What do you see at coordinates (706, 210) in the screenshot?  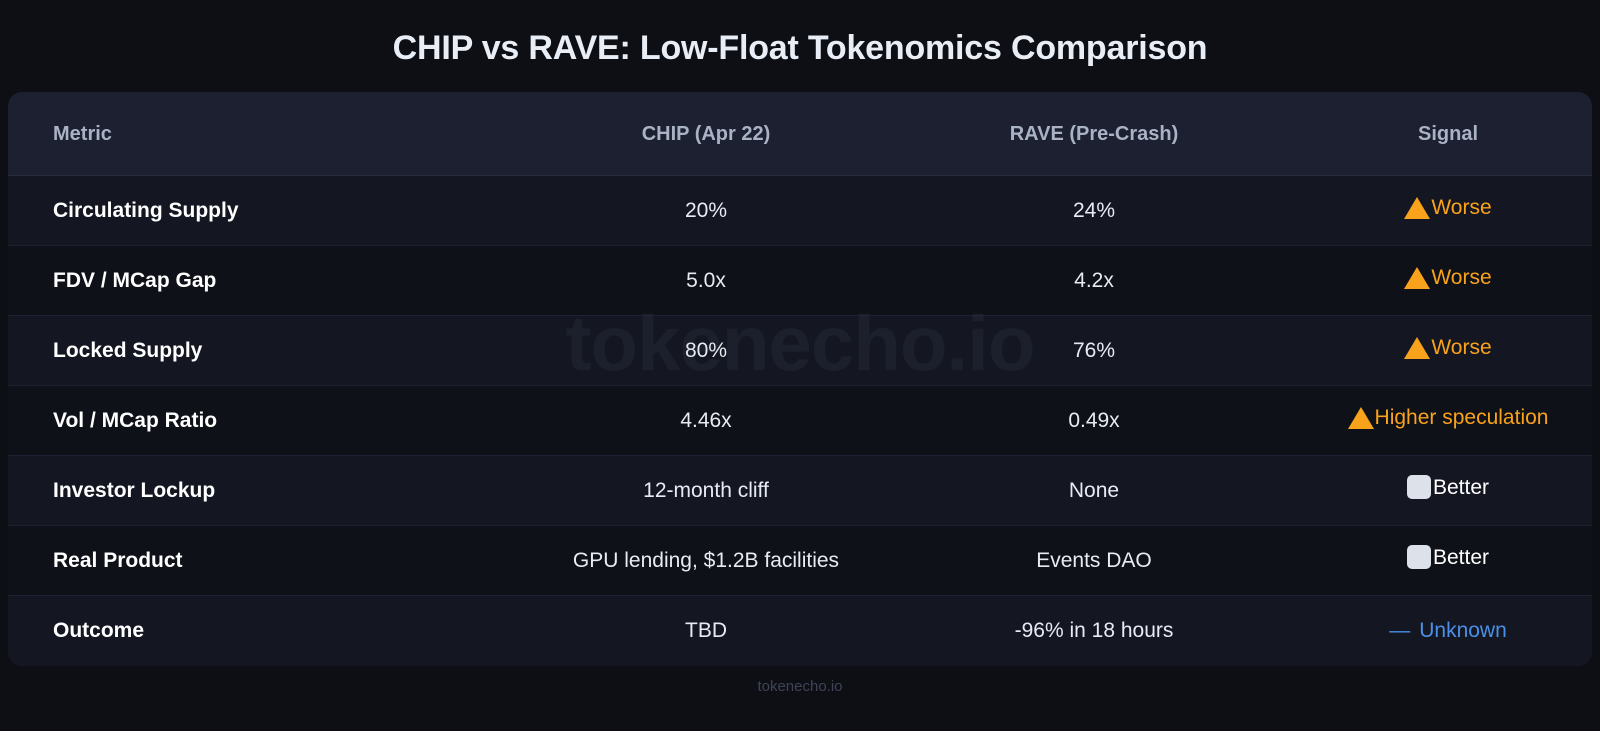 I see `row-chip-value: 20%` at bounding box center [706, 210].